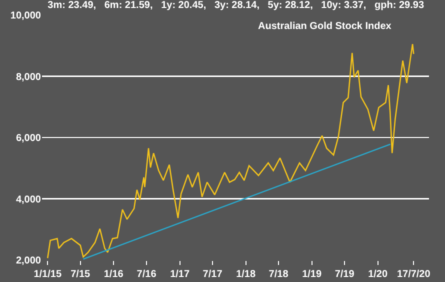 The width and height of the screenshot is (445, 282). Describe the element at coordinates (246, 274) in the screenshot. I see `x-tick-label: 1/18` at that location.